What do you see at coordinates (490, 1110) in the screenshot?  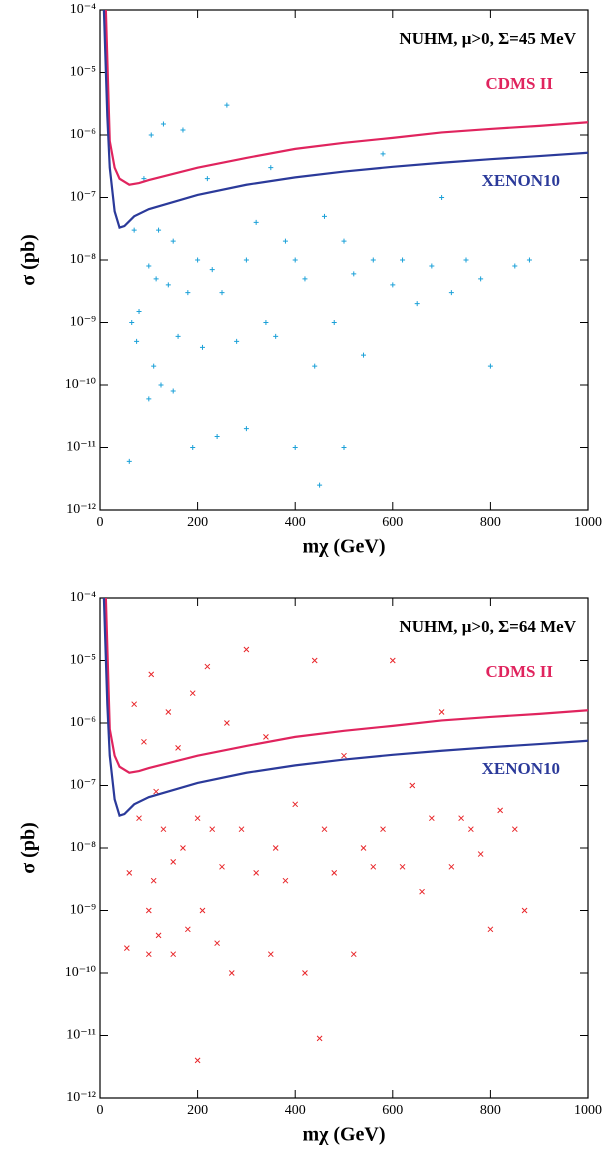 I see `x-tick-label: 800` at bounding box center [490, 1110].